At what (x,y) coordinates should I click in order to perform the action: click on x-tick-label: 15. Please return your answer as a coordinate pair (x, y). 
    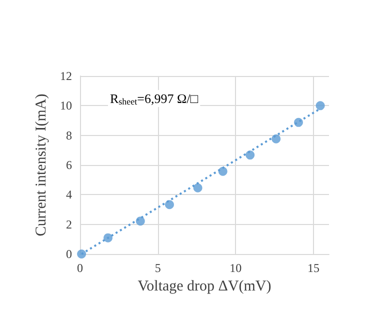
    Looking at the image, I should click on (313, 268).